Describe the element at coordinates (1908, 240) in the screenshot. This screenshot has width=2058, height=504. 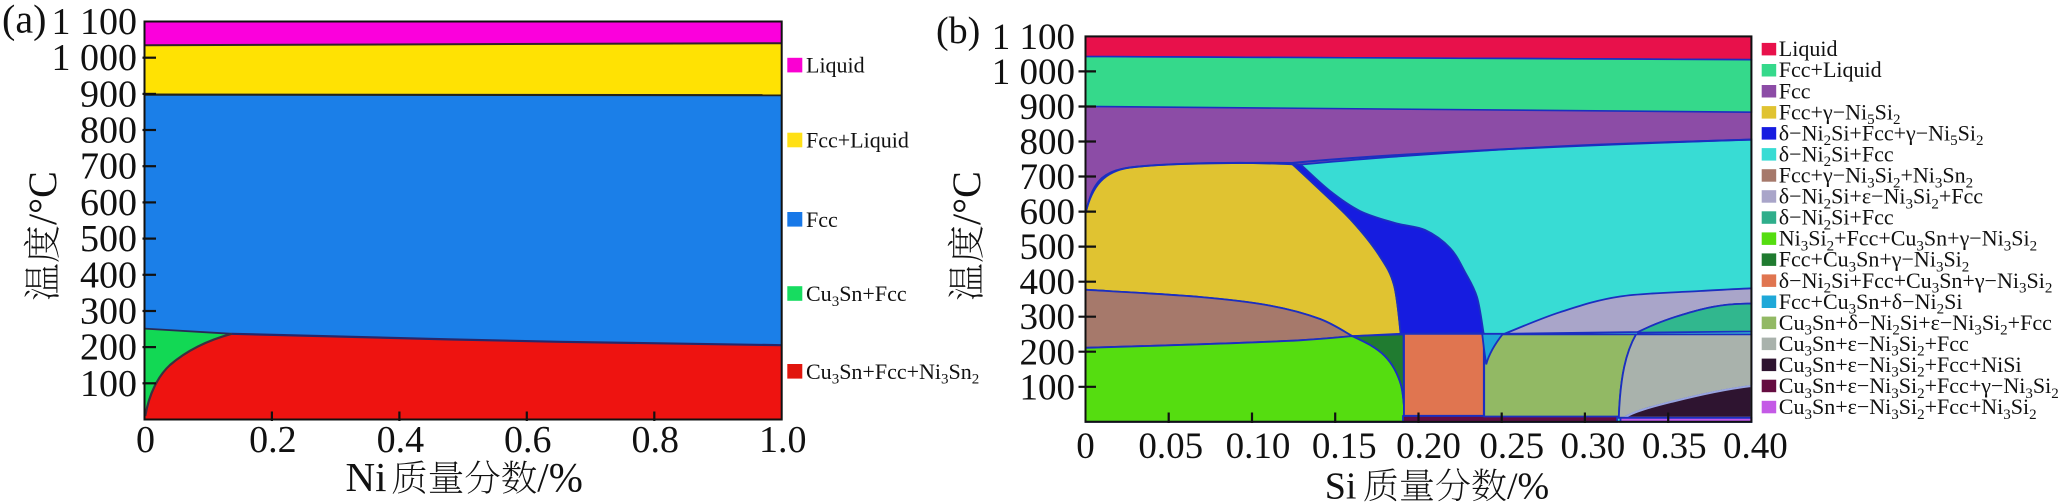
I see `svg-text: Ni3​Si2​+Fcc+Cu3​Sn+γ−Ni3​Si2​` at that location.